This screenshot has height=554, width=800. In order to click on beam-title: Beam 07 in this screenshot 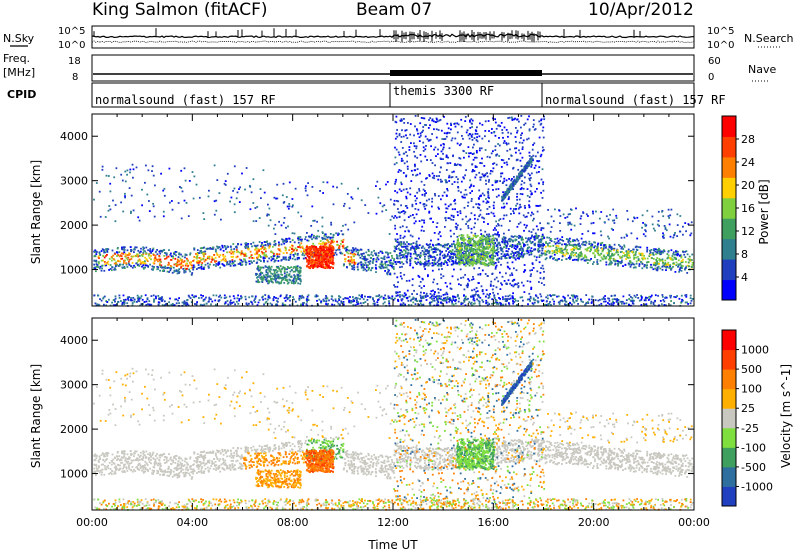, I will do `click(394, 10)`.